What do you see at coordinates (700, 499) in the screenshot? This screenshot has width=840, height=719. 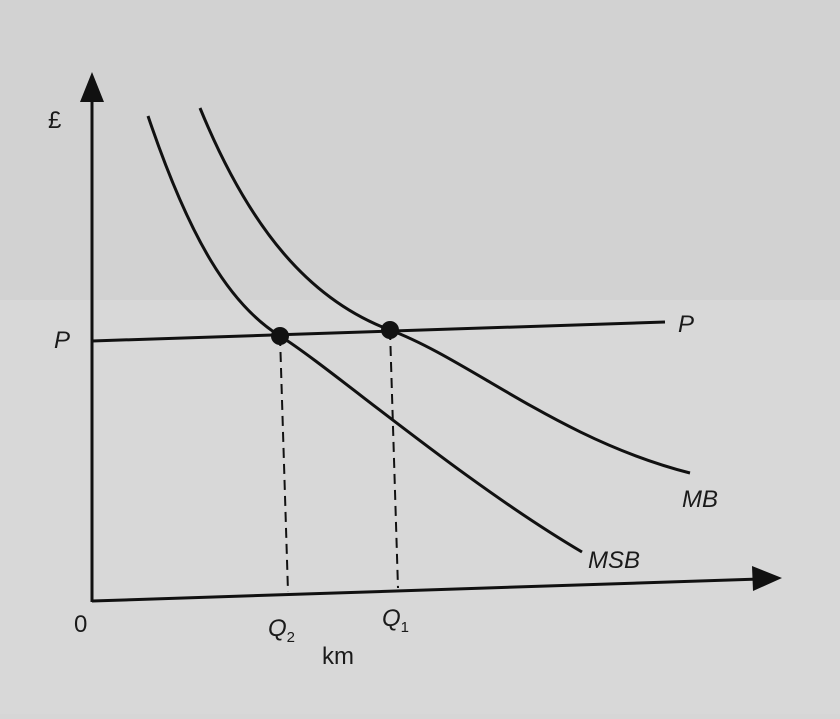 I see `mb-label: MB` at bounding box center [700, 499].